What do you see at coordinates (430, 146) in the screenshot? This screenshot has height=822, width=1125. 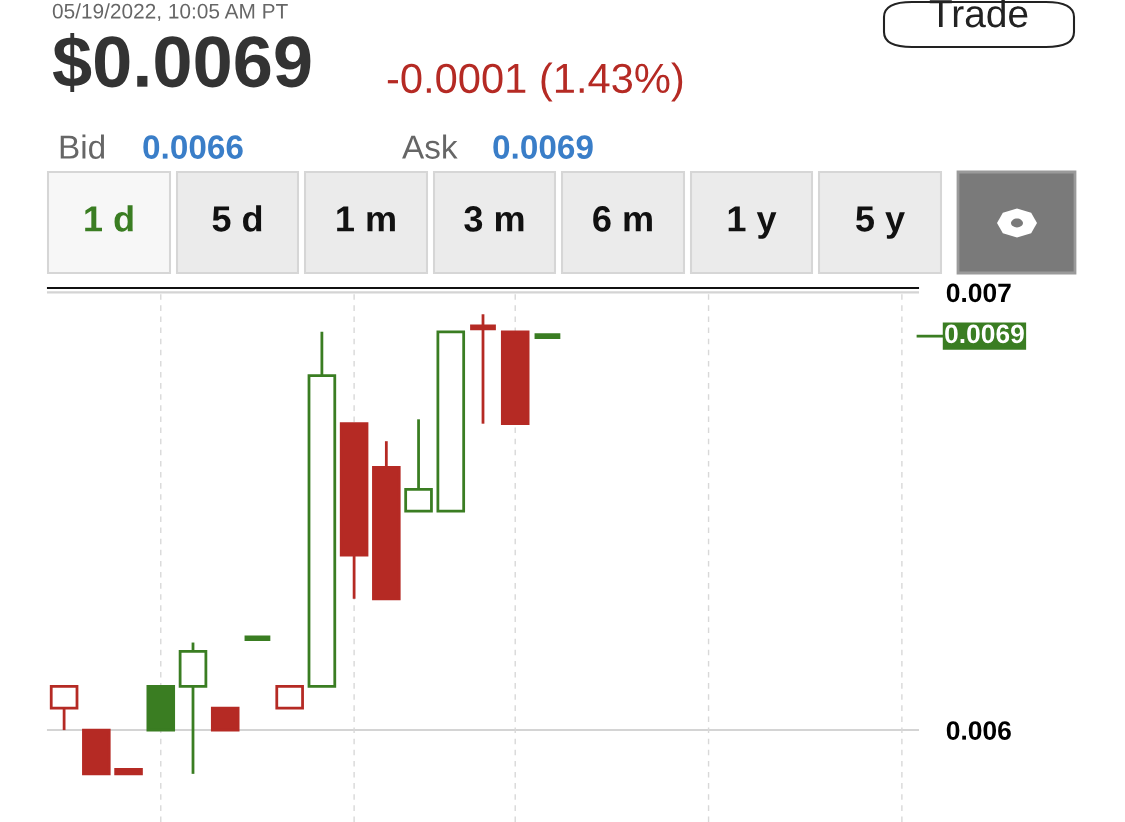 I see `text: Ask` at bounding box center [430, 146].